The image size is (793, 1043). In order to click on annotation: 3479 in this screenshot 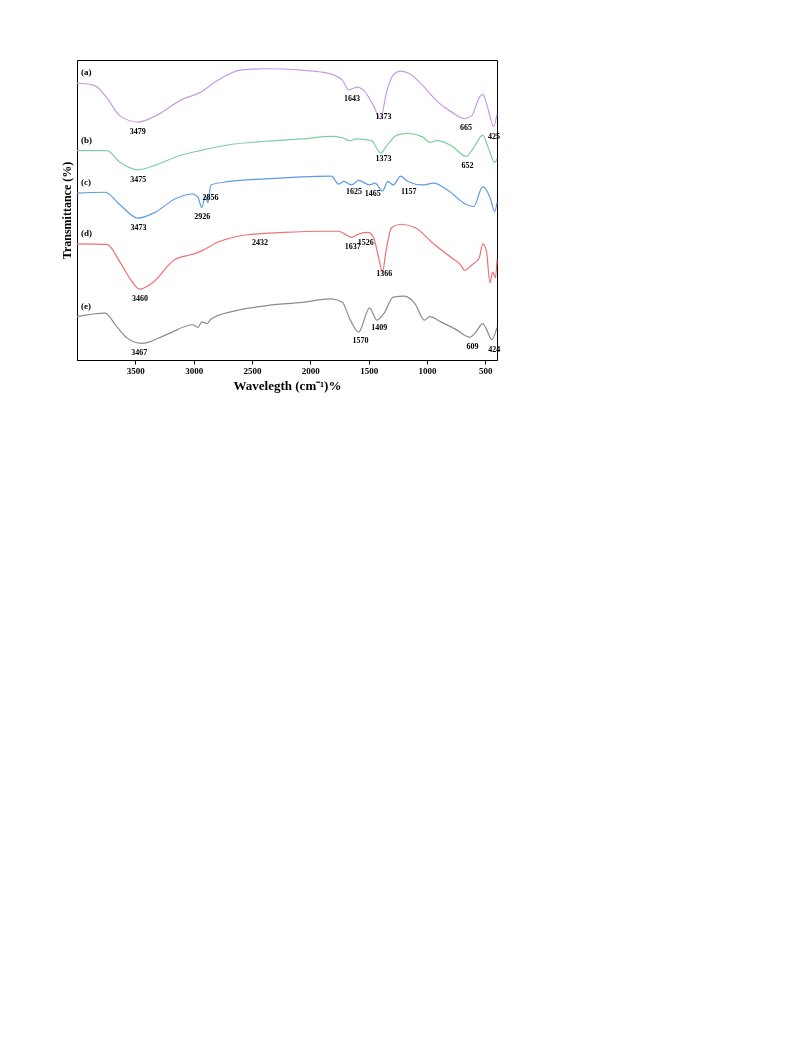, I will do `click(137, 132)`.